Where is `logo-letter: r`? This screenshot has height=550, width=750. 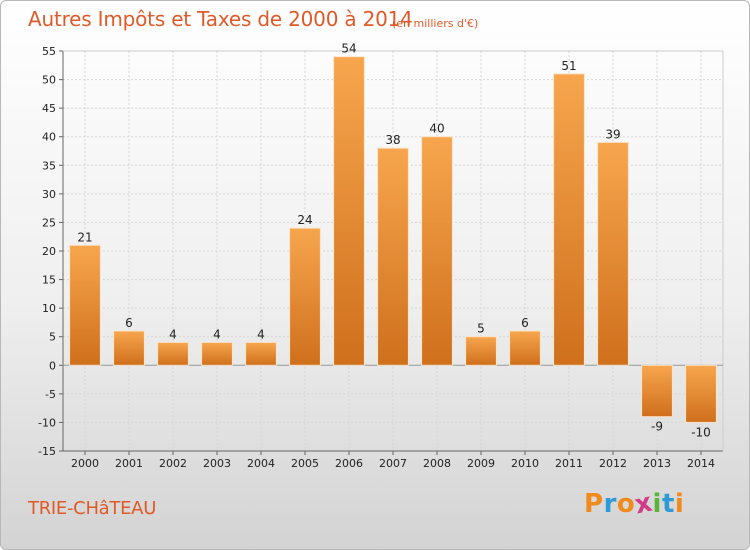
logo-letter: r is located at coordinates (610, 504).